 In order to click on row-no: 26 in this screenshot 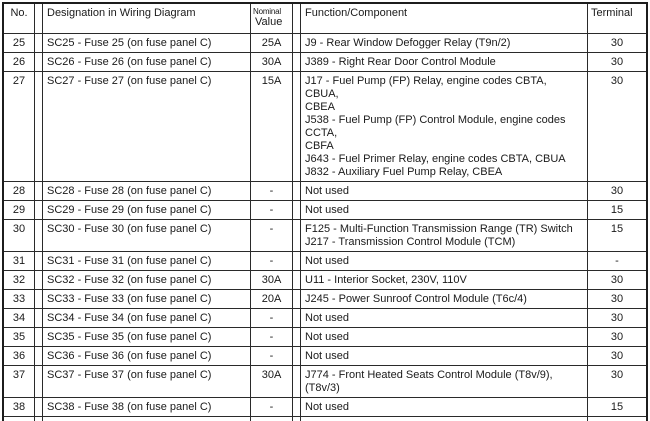, I will do `click(19, 62)`.